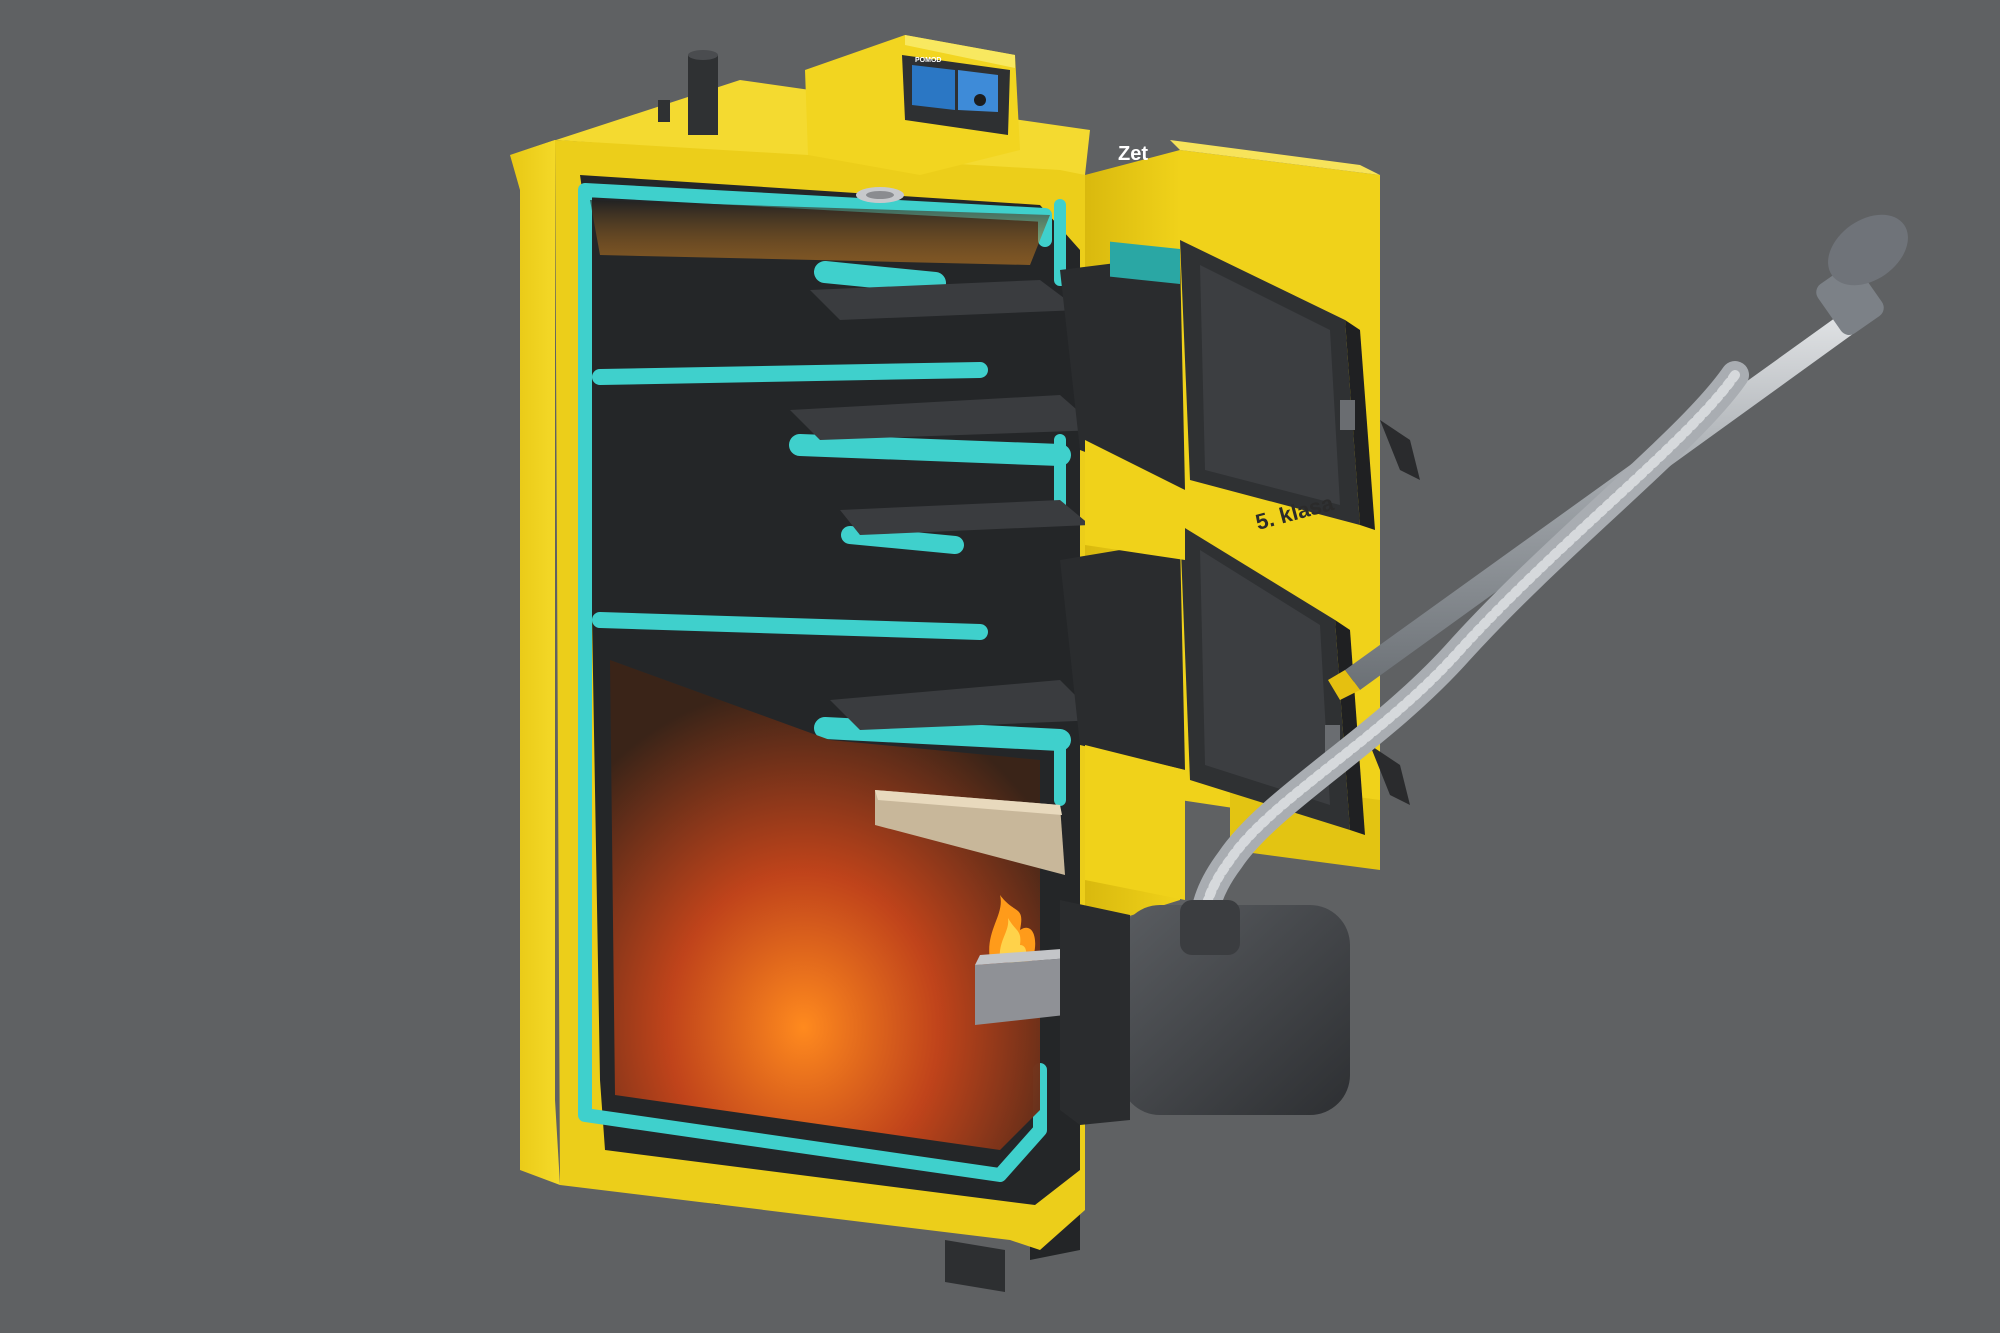  I want to click on flexible-hose, so click(1469, 662).